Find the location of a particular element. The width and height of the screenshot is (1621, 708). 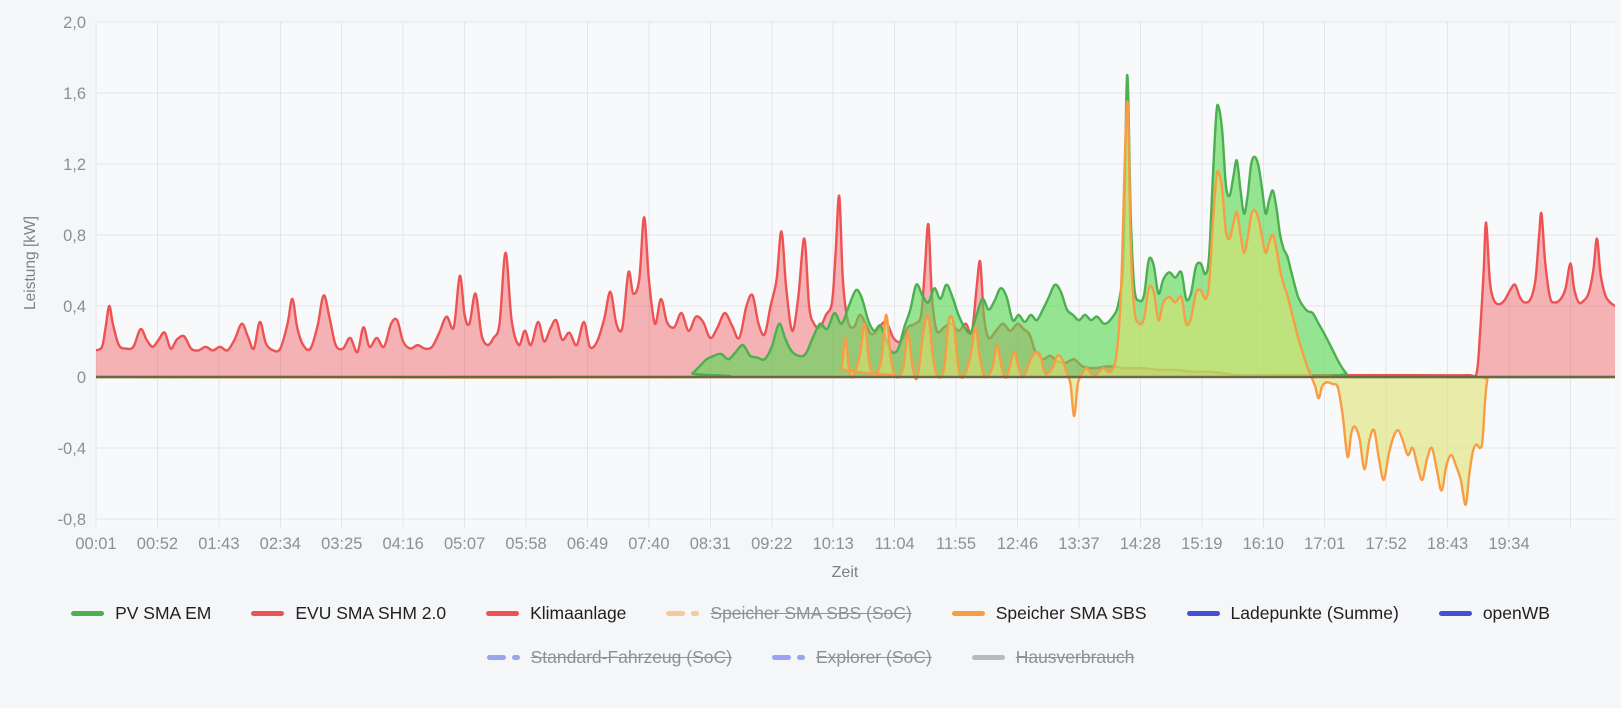

legend-item-pv-sma-em: PV SMA EM is located at coordinates (141, 613).